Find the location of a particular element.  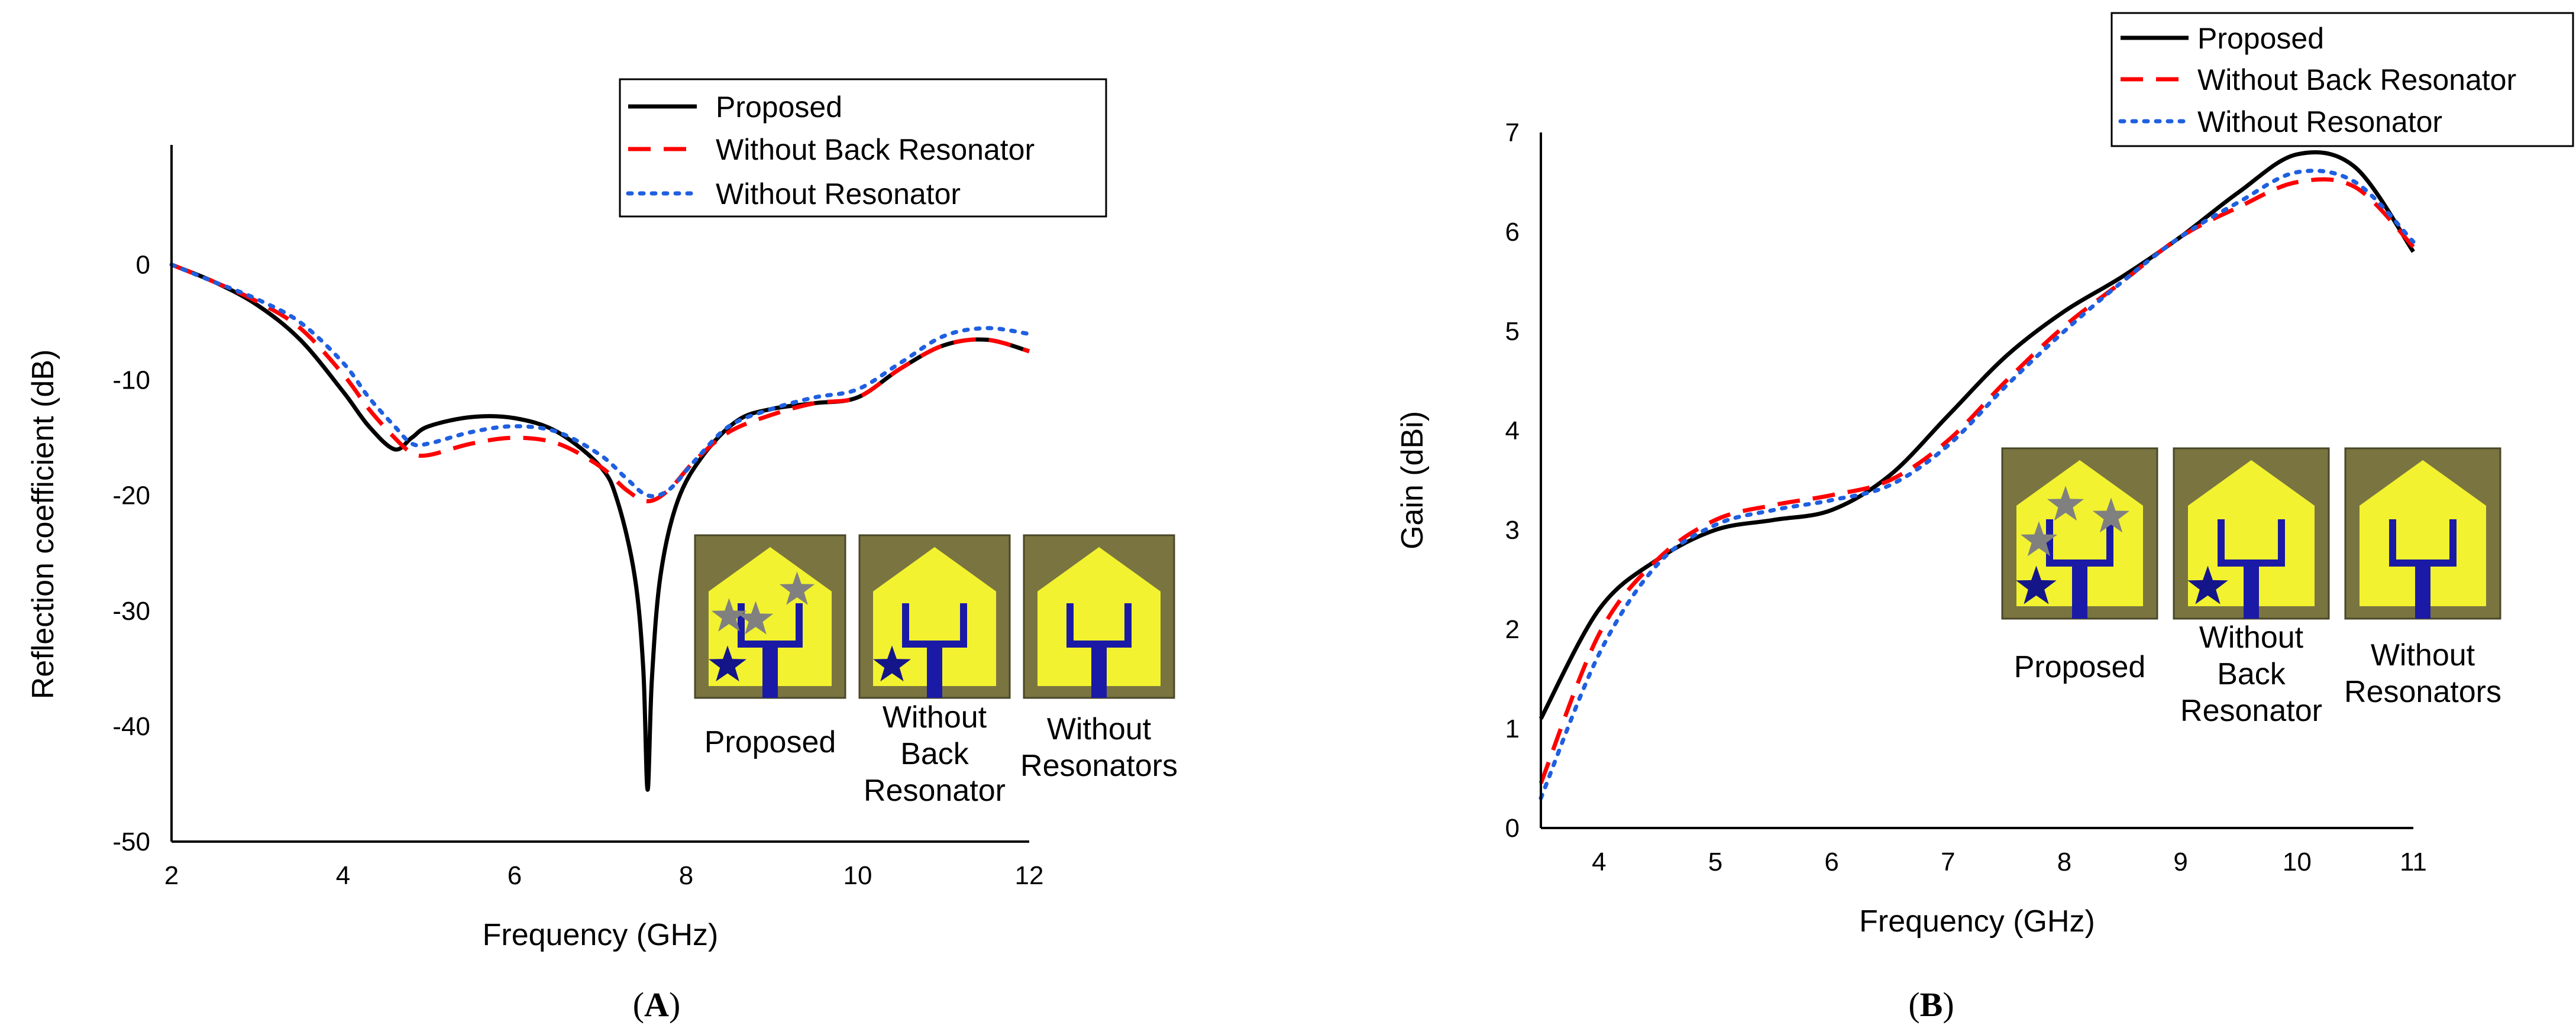

y-tick-labels: 0 -10 -20 -30 -40 -50 is located at coordinates (131, 553).